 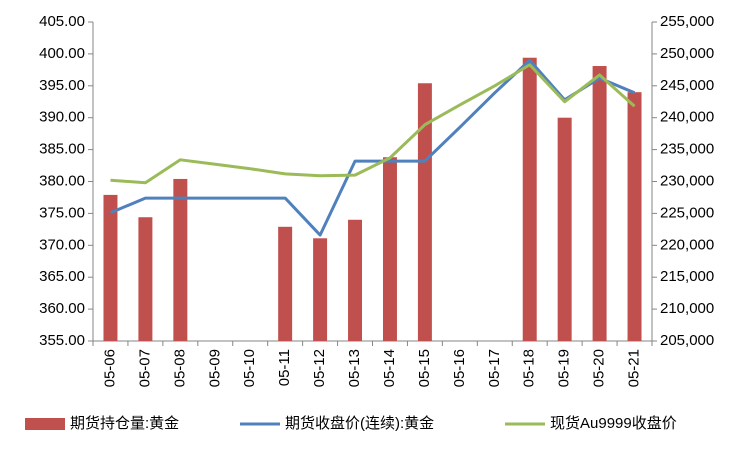 I want to click on y2-tick-label: 255,000, so click(x=687, y=21).